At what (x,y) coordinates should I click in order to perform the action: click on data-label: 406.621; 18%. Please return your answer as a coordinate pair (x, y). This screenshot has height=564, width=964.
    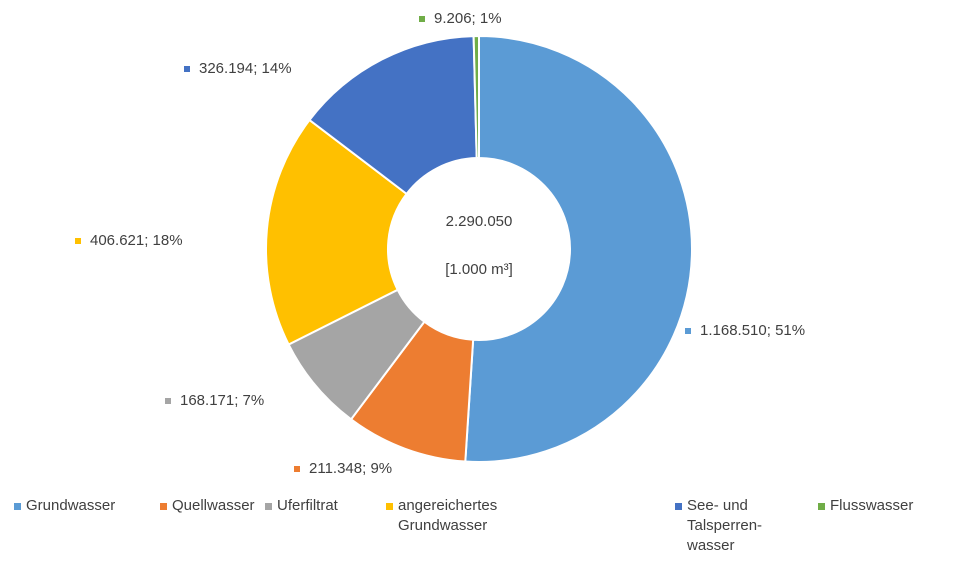
    Looking at the image, I should click on (136, 240).